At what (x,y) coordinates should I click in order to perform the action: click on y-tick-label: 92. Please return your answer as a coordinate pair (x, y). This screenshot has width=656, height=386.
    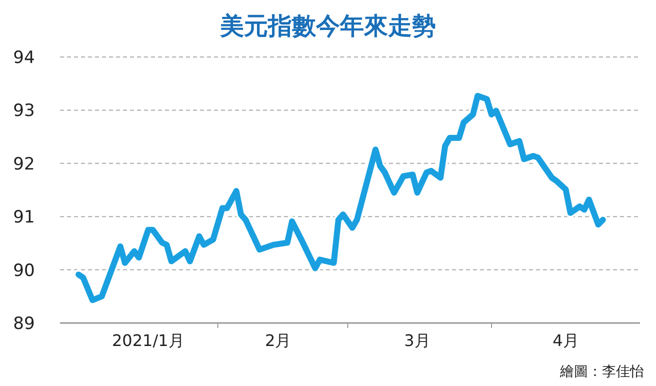
    Looking at the image, I should click on (24, 164).